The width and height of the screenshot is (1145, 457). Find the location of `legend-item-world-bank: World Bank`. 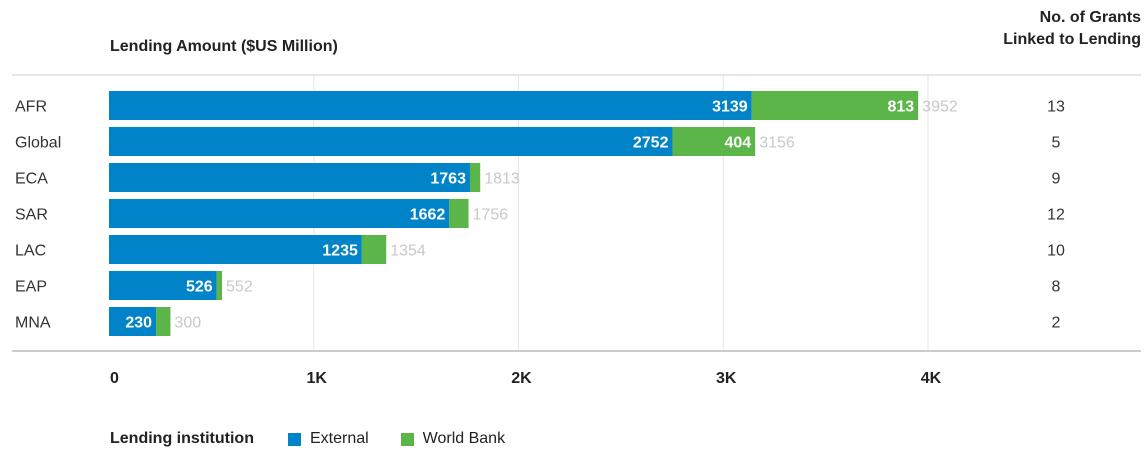

legend-item-world-bank: World Bank is located at coordinates (453, 439).